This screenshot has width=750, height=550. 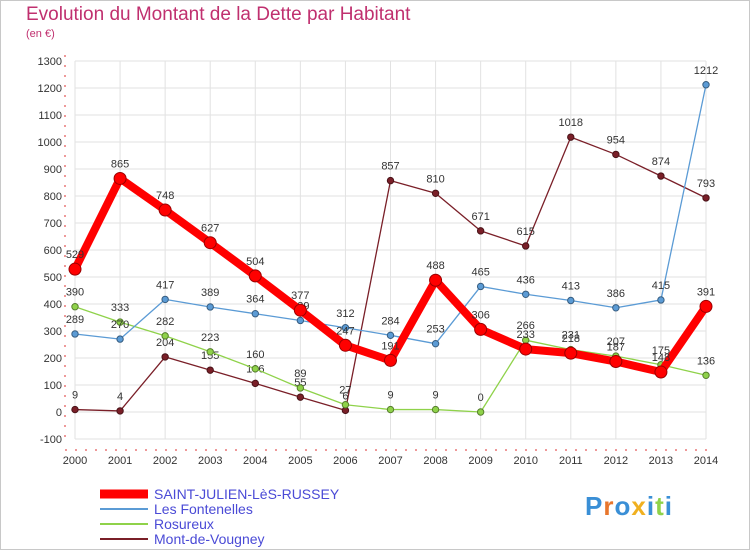 I want to click on data-label: 417, so click(x=165, y=285).